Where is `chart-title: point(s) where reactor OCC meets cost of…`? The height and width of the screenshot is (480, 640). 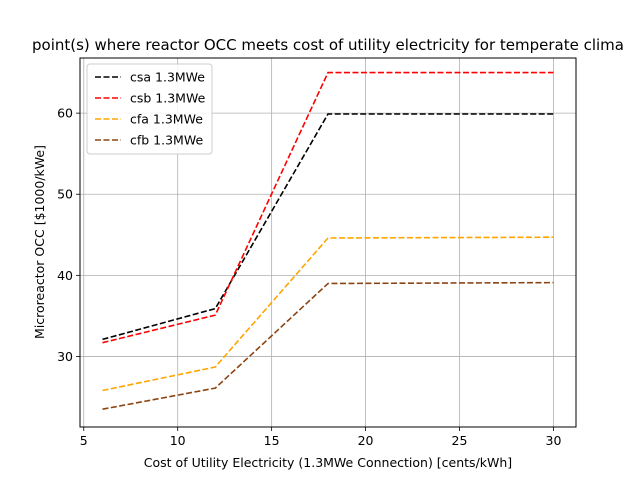
chart-title: point(s) where reactor OCC meets cost of… is located at coordinates (328, 45).